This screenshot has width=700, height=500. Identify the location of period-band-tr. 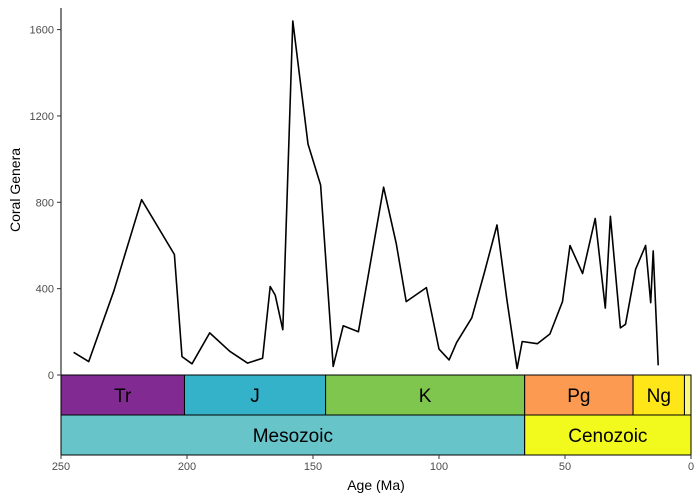
(122, 395).